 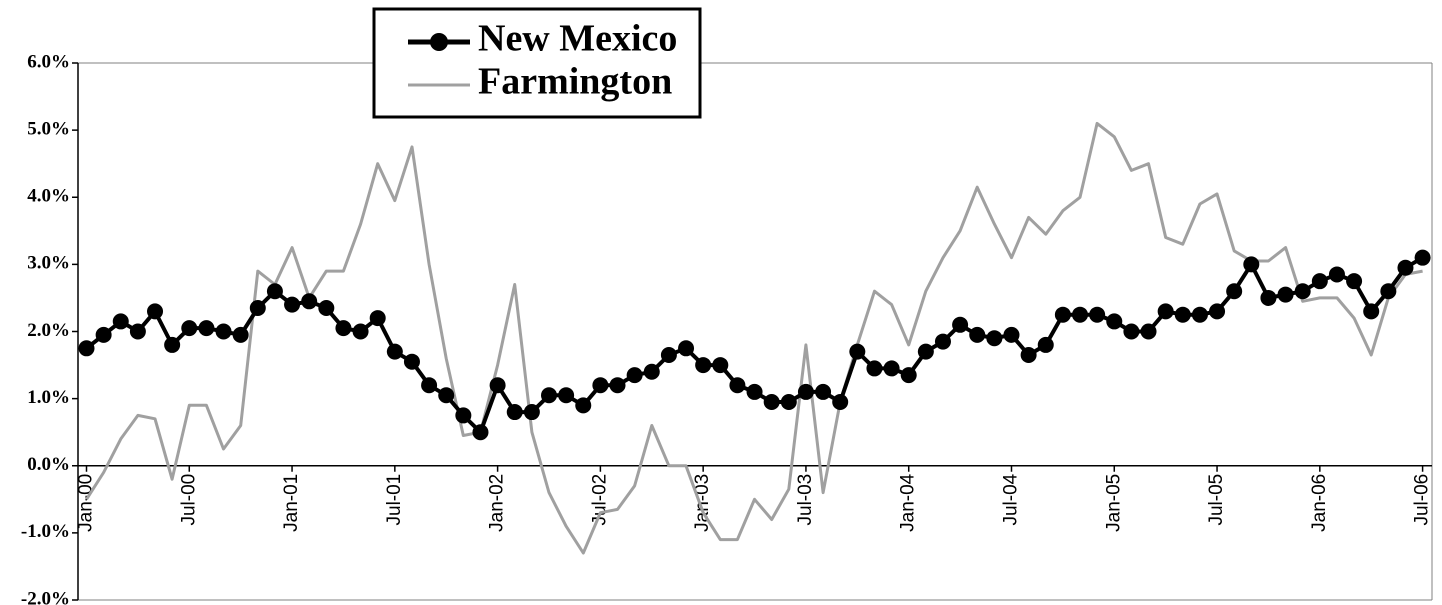 What do you see at coordinates (48, 128) in the screenshot?
I see `y-tick-label: 5.0%` at bounding box center [48, 128].